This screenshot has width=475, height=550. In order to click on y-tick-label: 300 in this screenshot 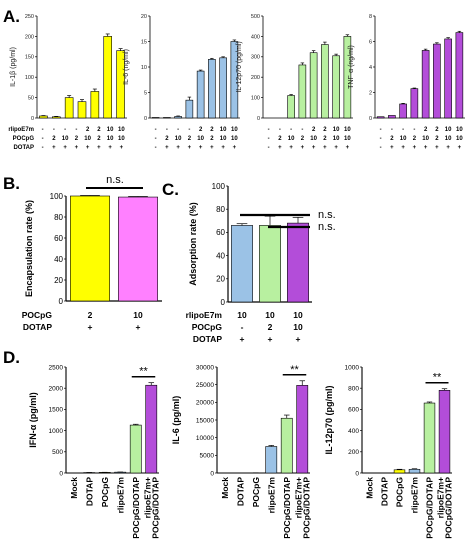, I will do `click(255, 58)`.